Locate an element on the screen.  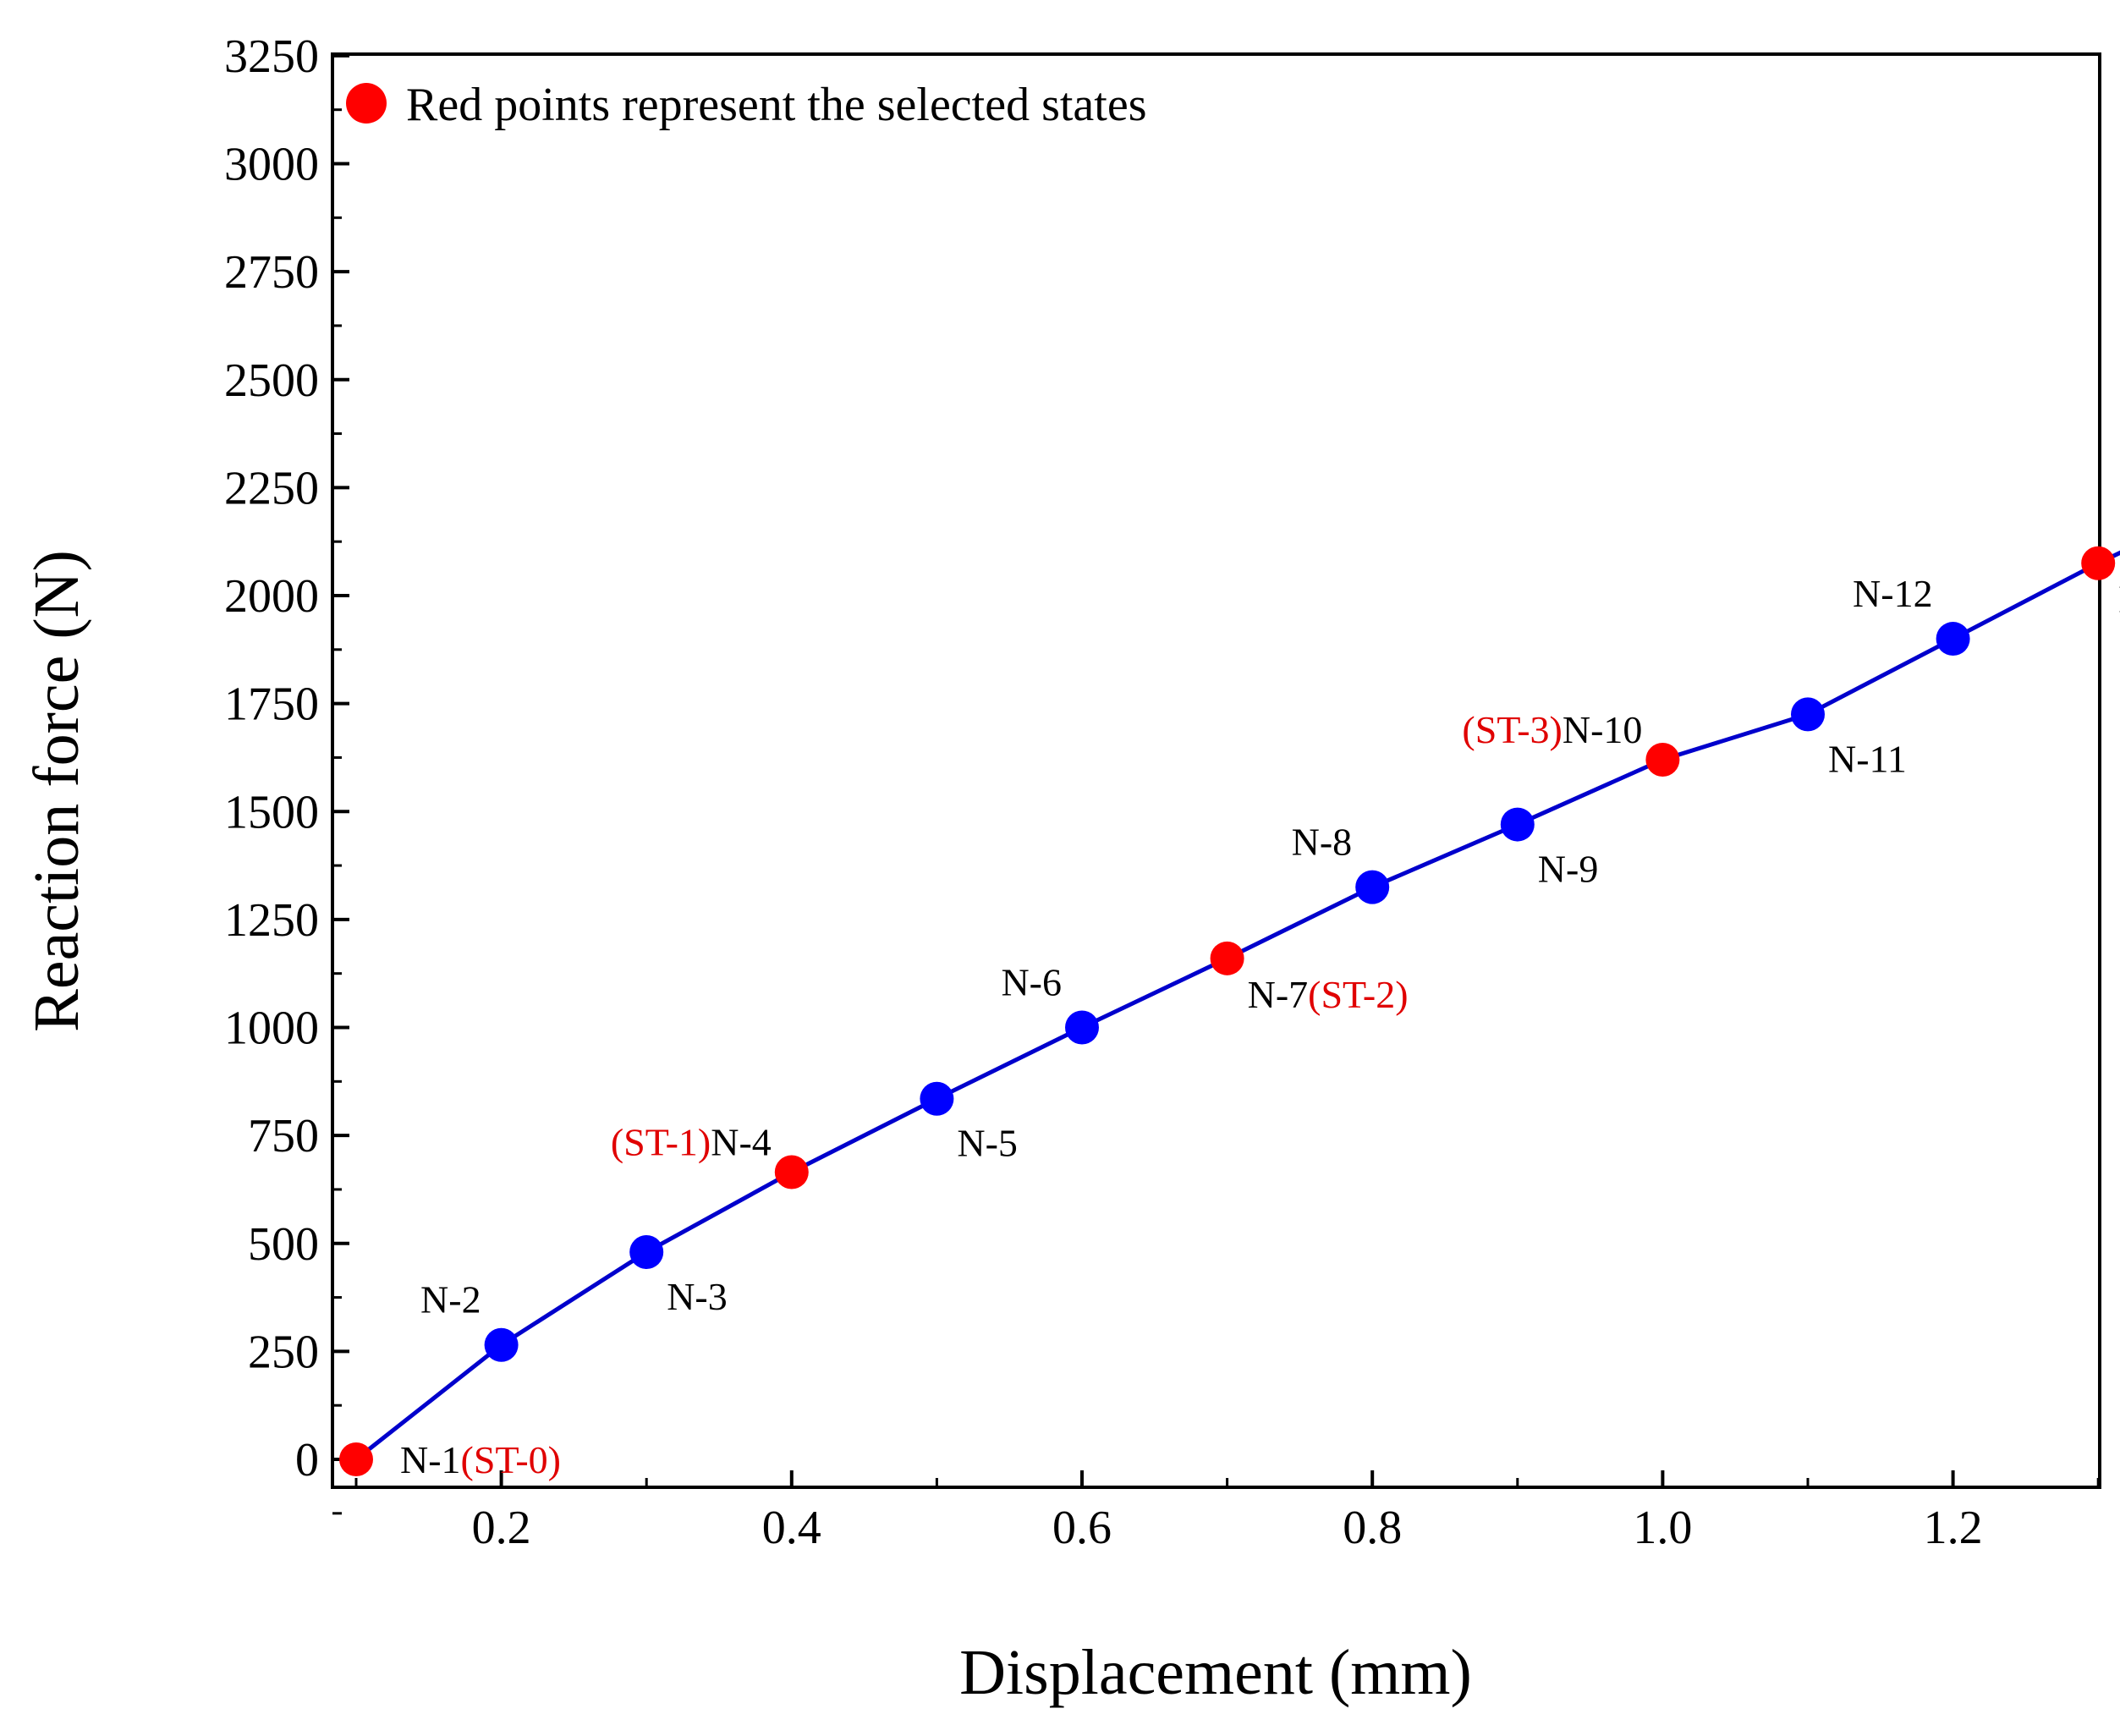
node-label: N-3 is located at coordinates (697, 1296).